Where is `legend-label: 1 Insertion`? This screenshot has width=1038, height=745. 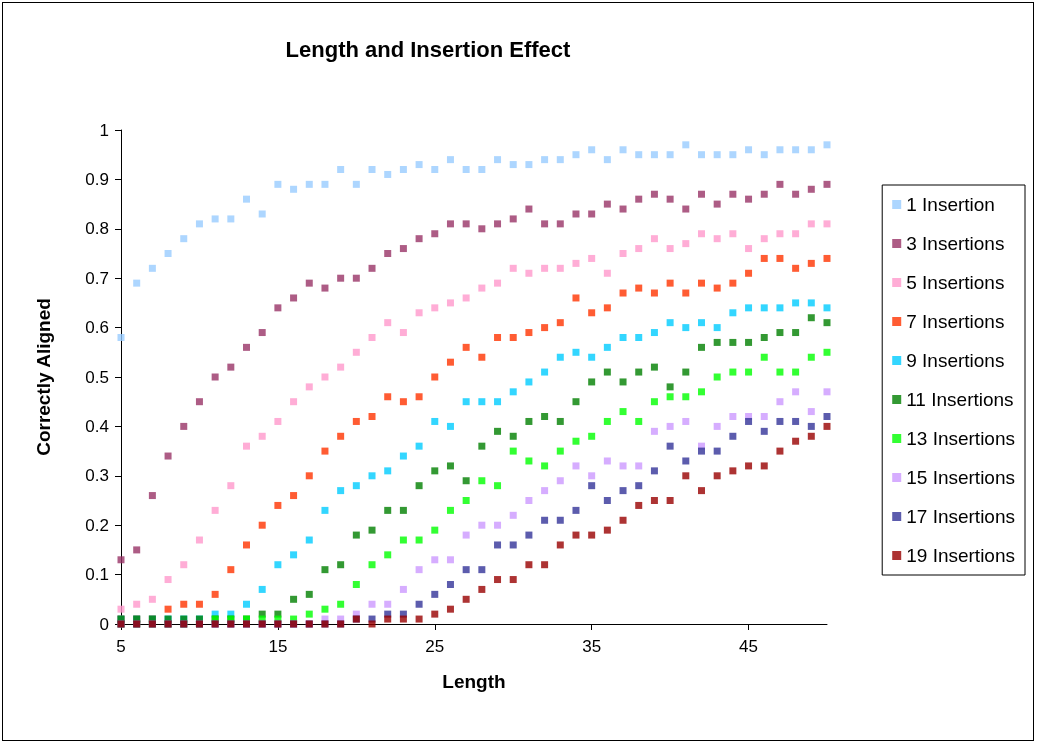
legend-label: 1 Insertion is located at coordinates (950, 204).